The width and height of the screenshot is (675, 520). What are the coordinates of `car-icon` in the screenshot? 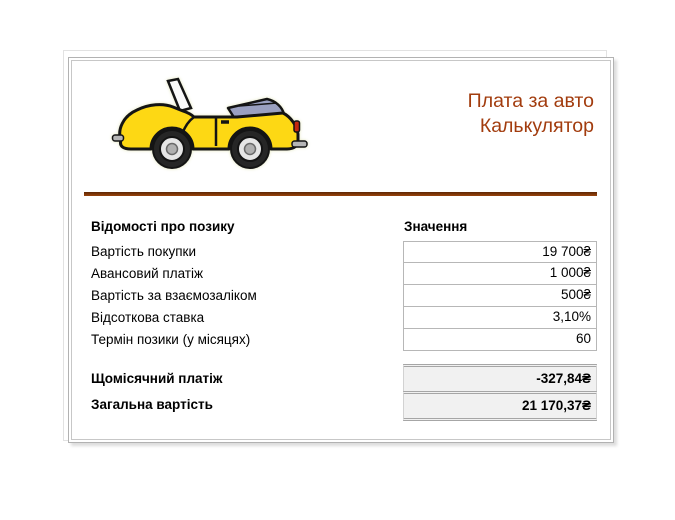 It's located at (209, 123).